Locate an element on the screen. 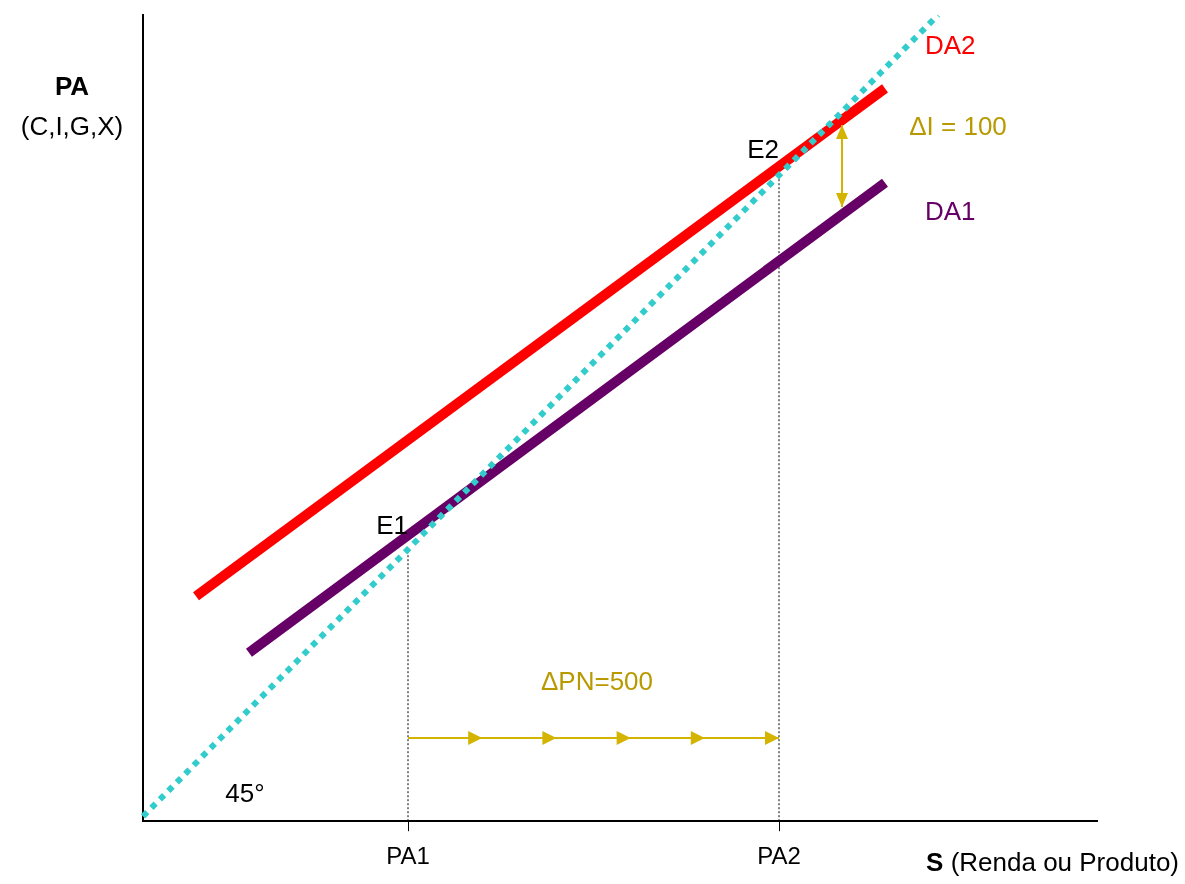 The height and width of the screenshot is (884, 1185). series-label: DA2 is located at coordinates (950, 44).